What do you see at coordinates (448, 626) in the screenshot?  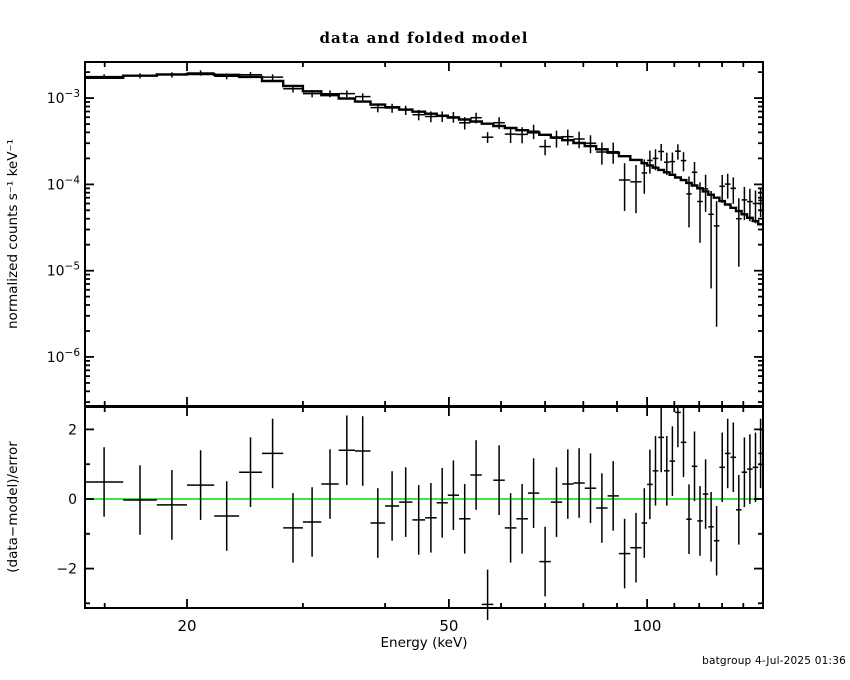 I see `x-tick-label: 50` at bounding box center [448, 626].